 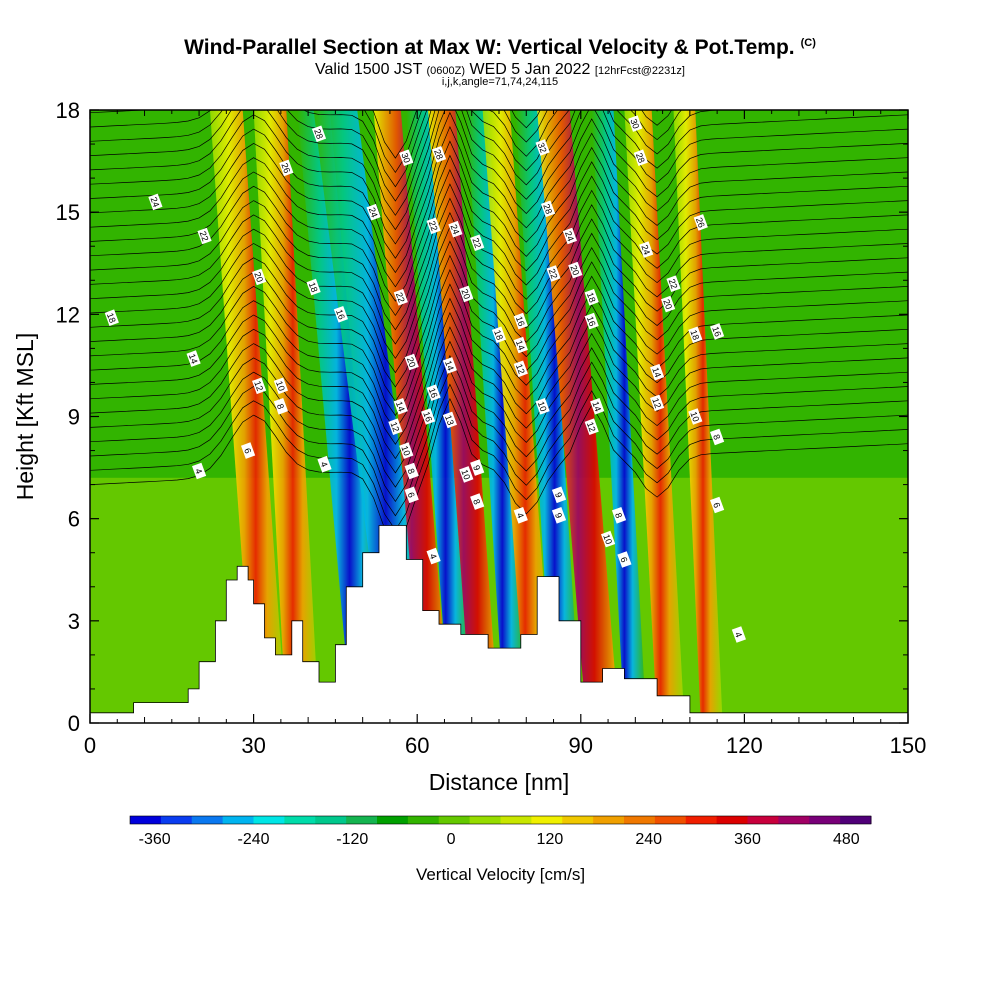 What do you see at coordinates (542, 147) in the screenshot?
I see `contour-label: 32` at bounding box center [542, 147].